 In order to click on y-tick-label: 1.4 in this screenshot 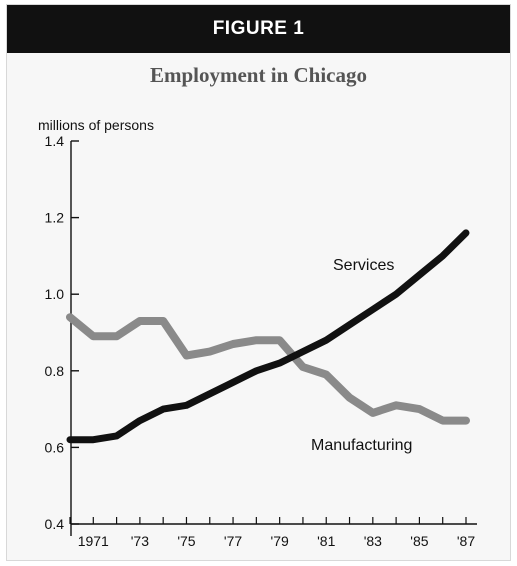, I will do `click(55, 141)`.